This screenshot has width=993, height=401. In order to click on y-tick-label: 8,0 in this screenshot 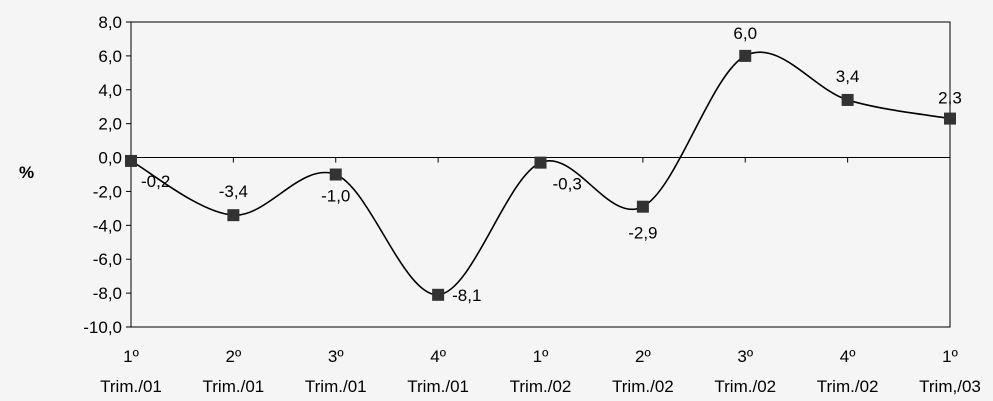, I will do `click(110, 22)`.